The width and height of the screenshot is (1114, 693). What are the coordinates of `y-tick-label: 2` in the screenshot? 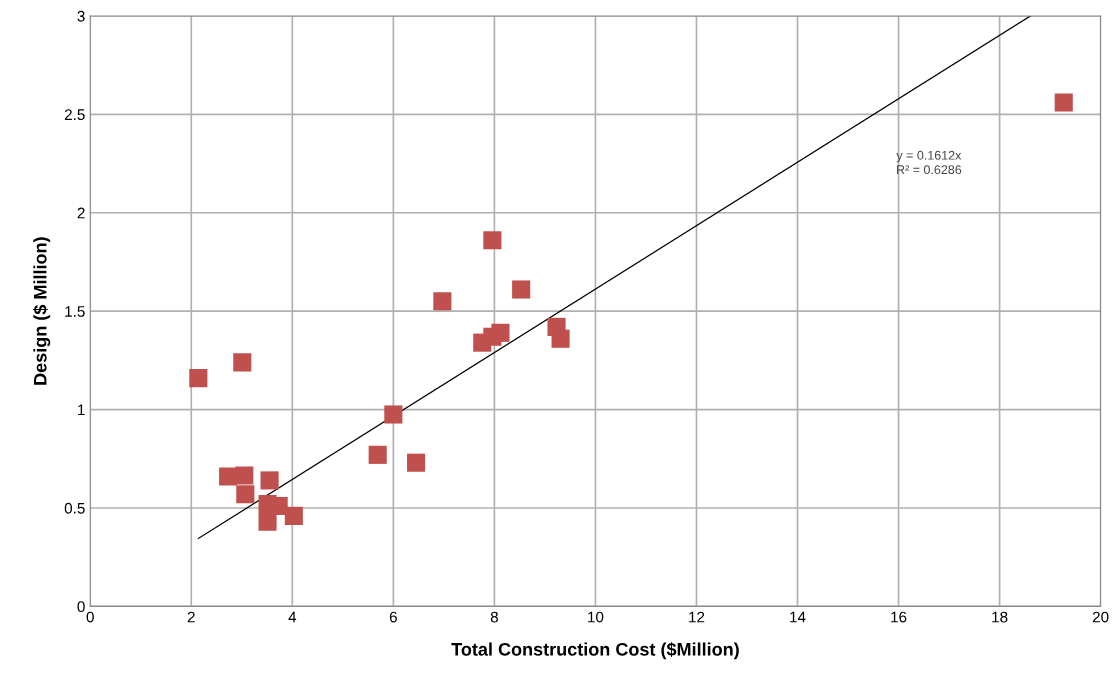 It's located at (81, 213).